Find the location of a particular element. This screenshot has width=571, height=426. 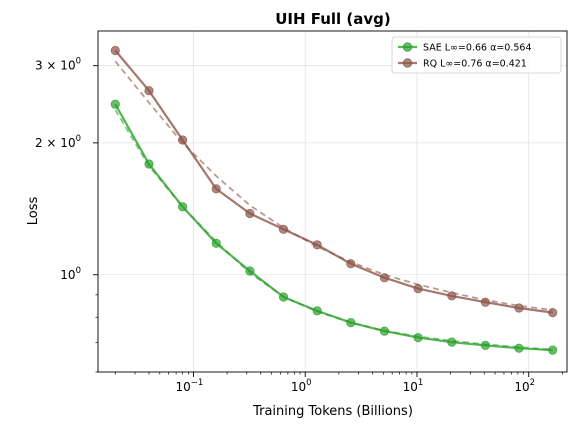

x-tick-exponent: 0 is located at coordinates (308, 383).